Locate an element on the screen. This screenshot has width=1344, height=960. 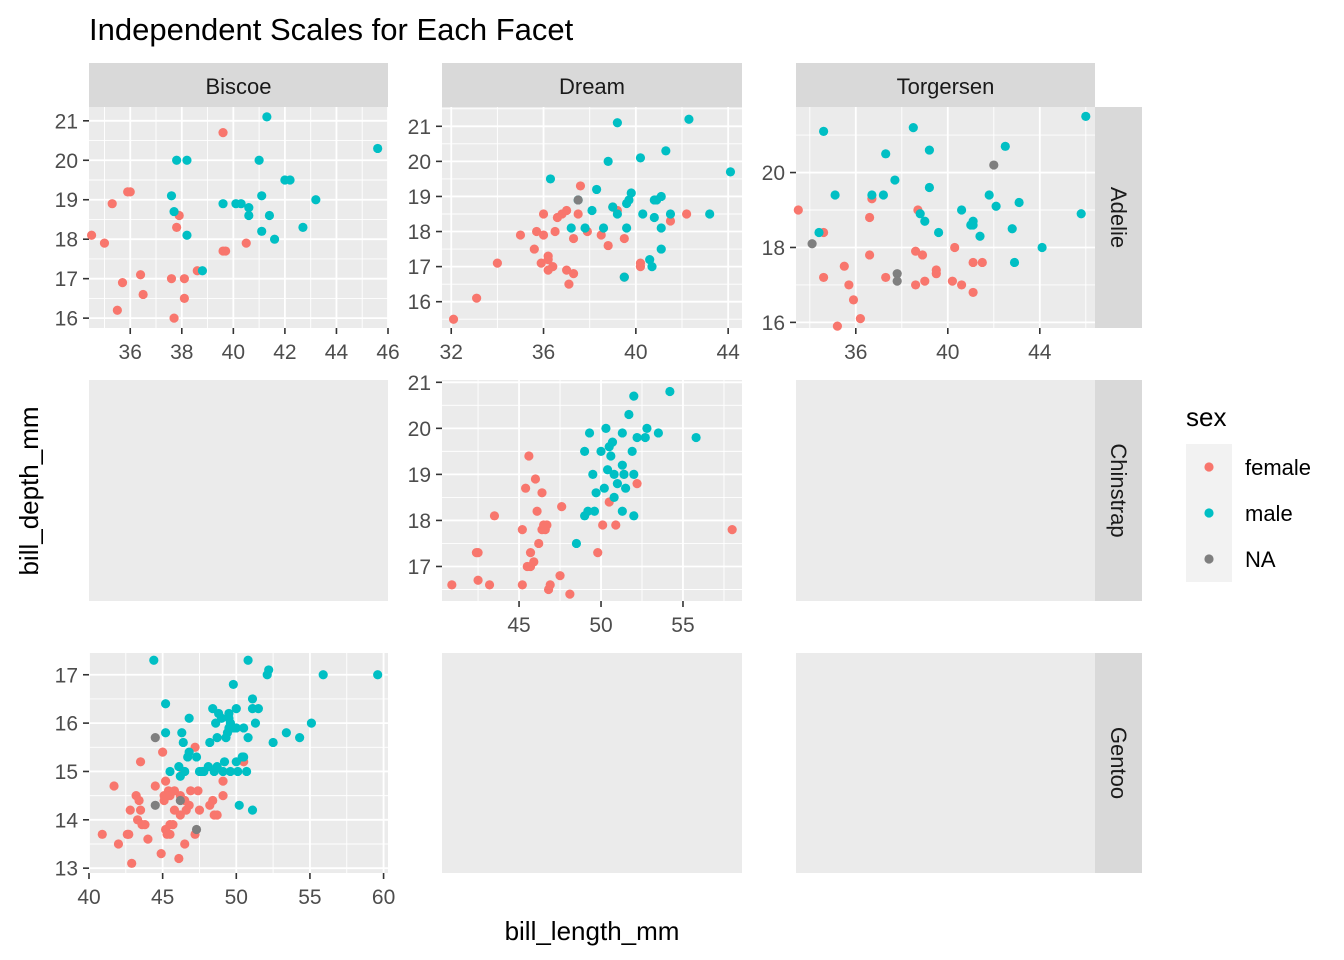
x-tick-label: 40 is located at coordinates (635, 352).